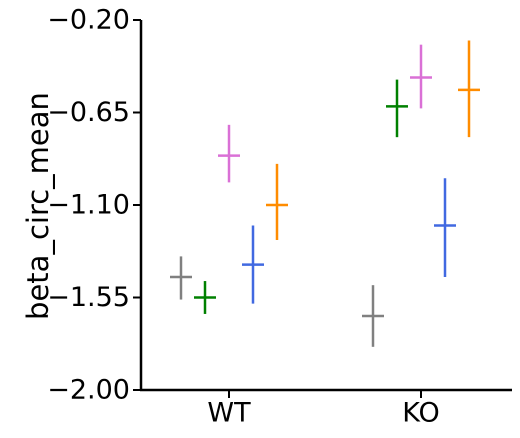 Image resolution: width=520 pixels, height=438 pixels. What do you see at coordinates (420, 413) in the screenshot?
I see `x-tick-label: KO` at bounding box center [420, 413].